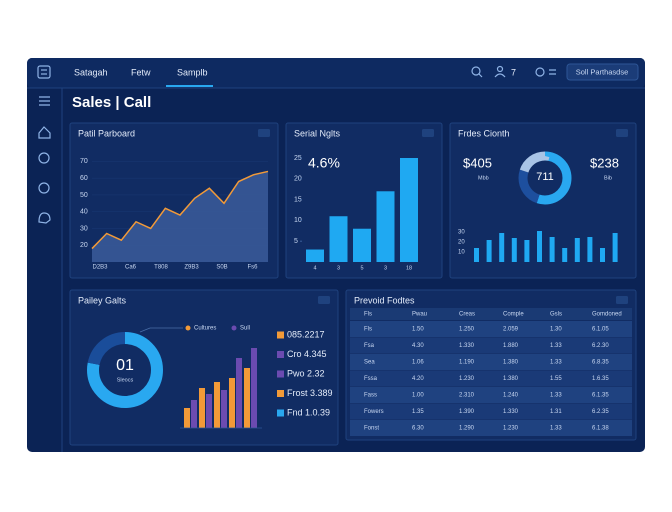 This screenshot has width=672, height=512. I want to click on nav-tab: Satagah, so click(91, 72).